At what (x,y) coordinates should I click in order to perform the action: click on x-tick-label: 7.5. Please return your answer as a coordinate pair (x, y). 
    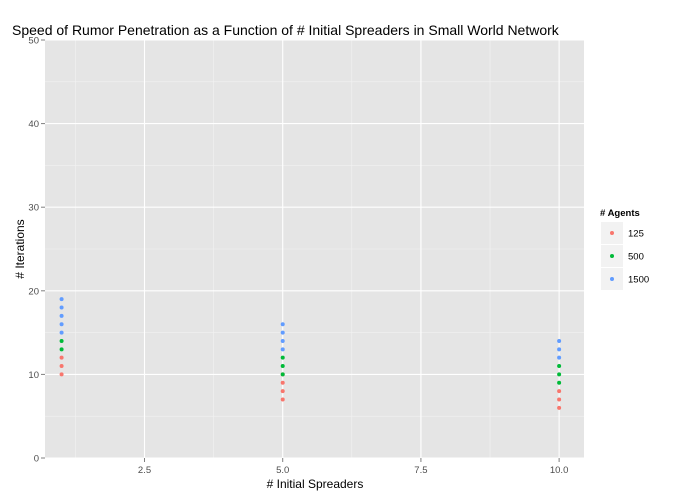
    Looking at the image, I should click on (420, 470).